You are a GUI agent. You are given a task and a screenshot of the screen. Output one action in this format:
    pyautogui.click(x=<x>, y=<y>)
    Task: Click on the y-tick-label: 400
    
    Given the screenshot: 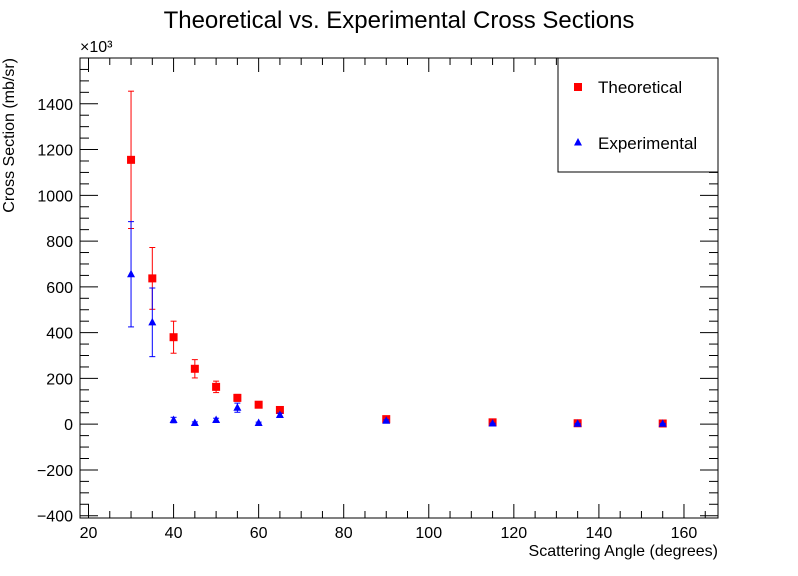 What is the action you would take?
    pyautogui.click(x=59, y=334)
    